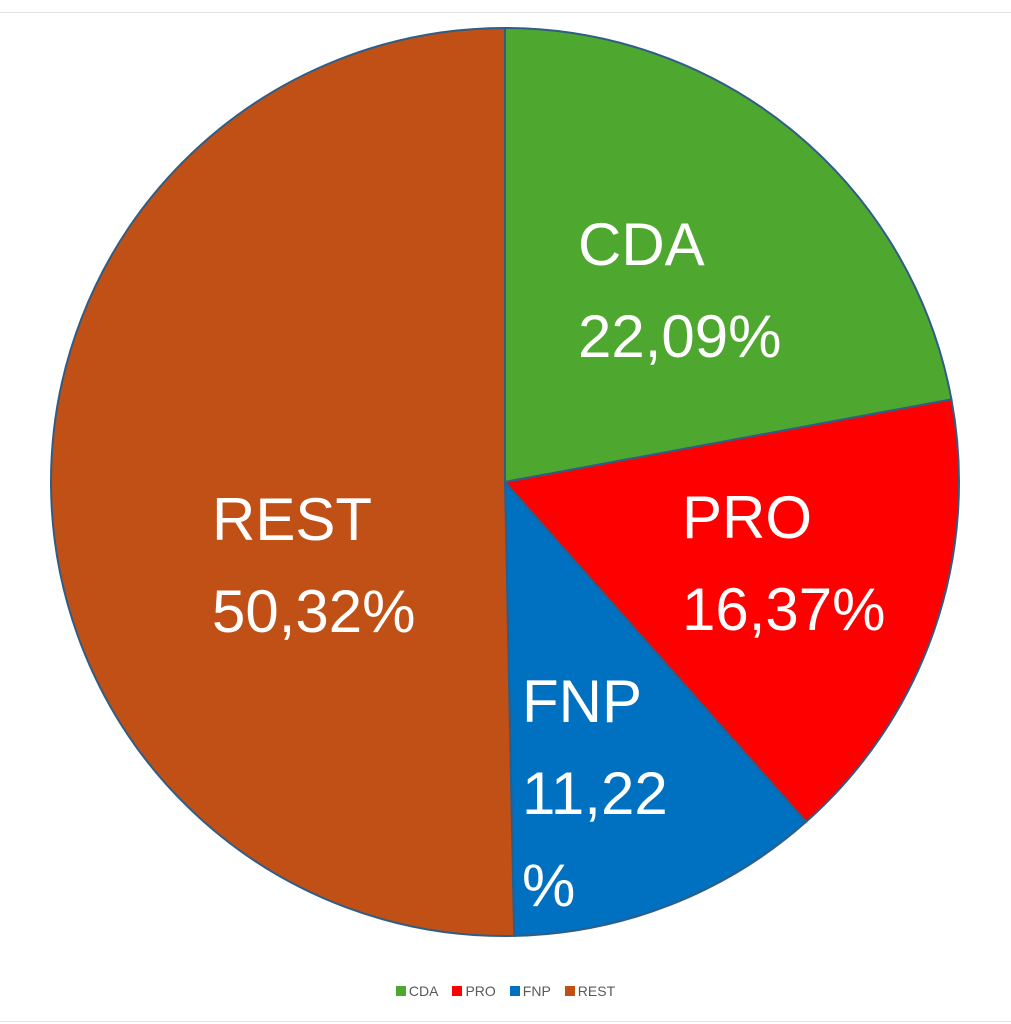 The image size is (1011, 1024). I want to click on slice-label-rest: REST 50,32%, so click(314, 565).